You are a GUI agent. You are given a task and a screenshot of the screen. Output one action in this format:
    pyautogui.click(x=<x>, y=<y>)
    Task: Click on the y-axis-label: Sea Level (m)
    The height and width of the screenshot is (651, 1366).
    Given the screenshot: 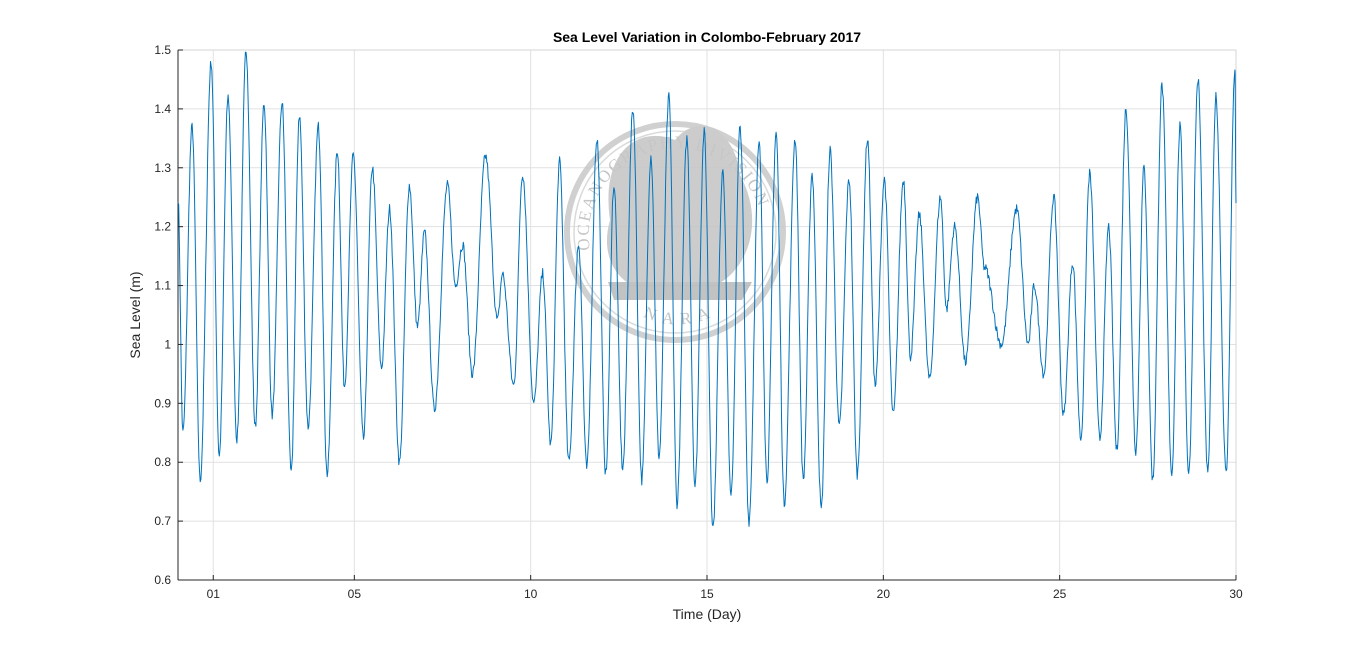 What is the action you would take?
    pyautogui.click(x=135, y=314)
    